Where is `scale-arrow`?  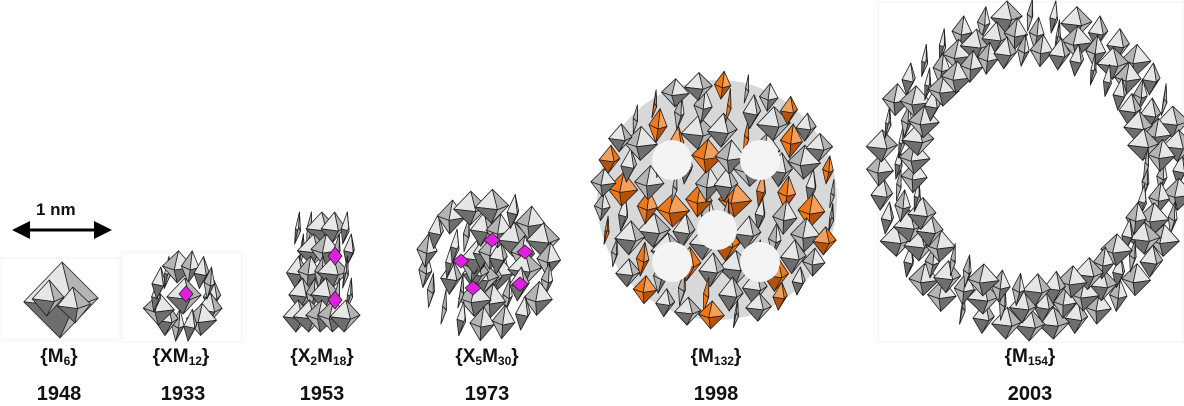
scale-arrow is located at coordinates (62, 230).